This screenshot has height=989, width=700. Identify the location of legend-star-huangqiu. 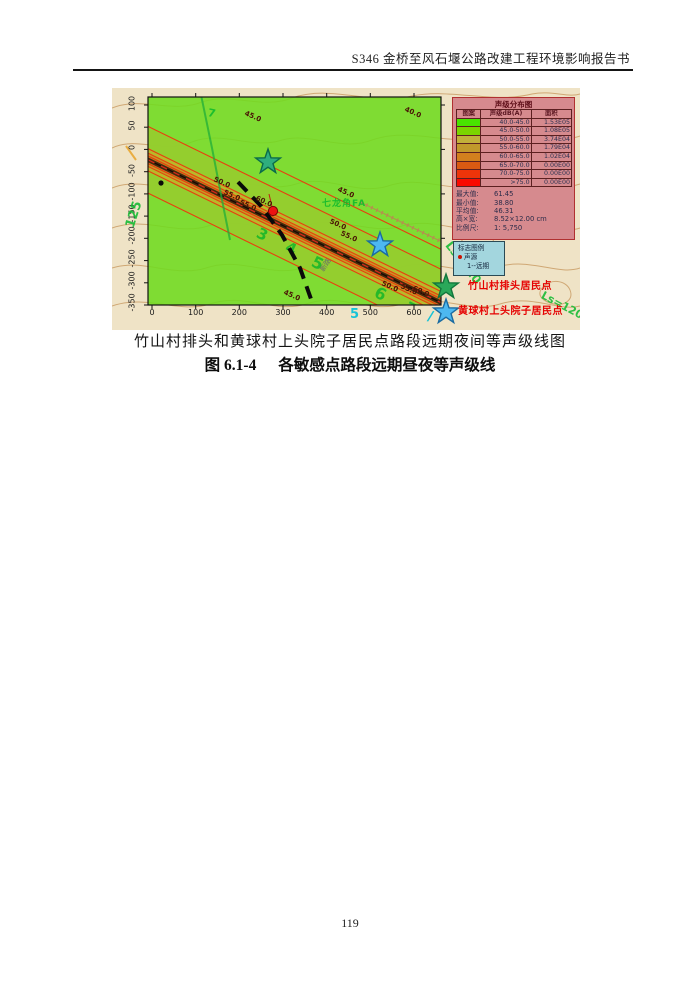
(446, 310).